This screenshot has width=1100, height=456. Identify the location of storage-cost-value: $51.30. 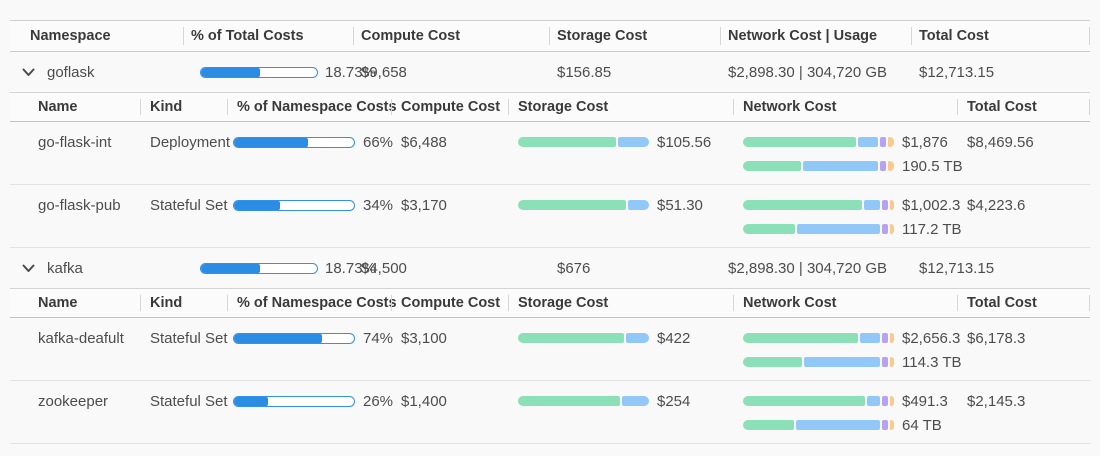
(680, 205).